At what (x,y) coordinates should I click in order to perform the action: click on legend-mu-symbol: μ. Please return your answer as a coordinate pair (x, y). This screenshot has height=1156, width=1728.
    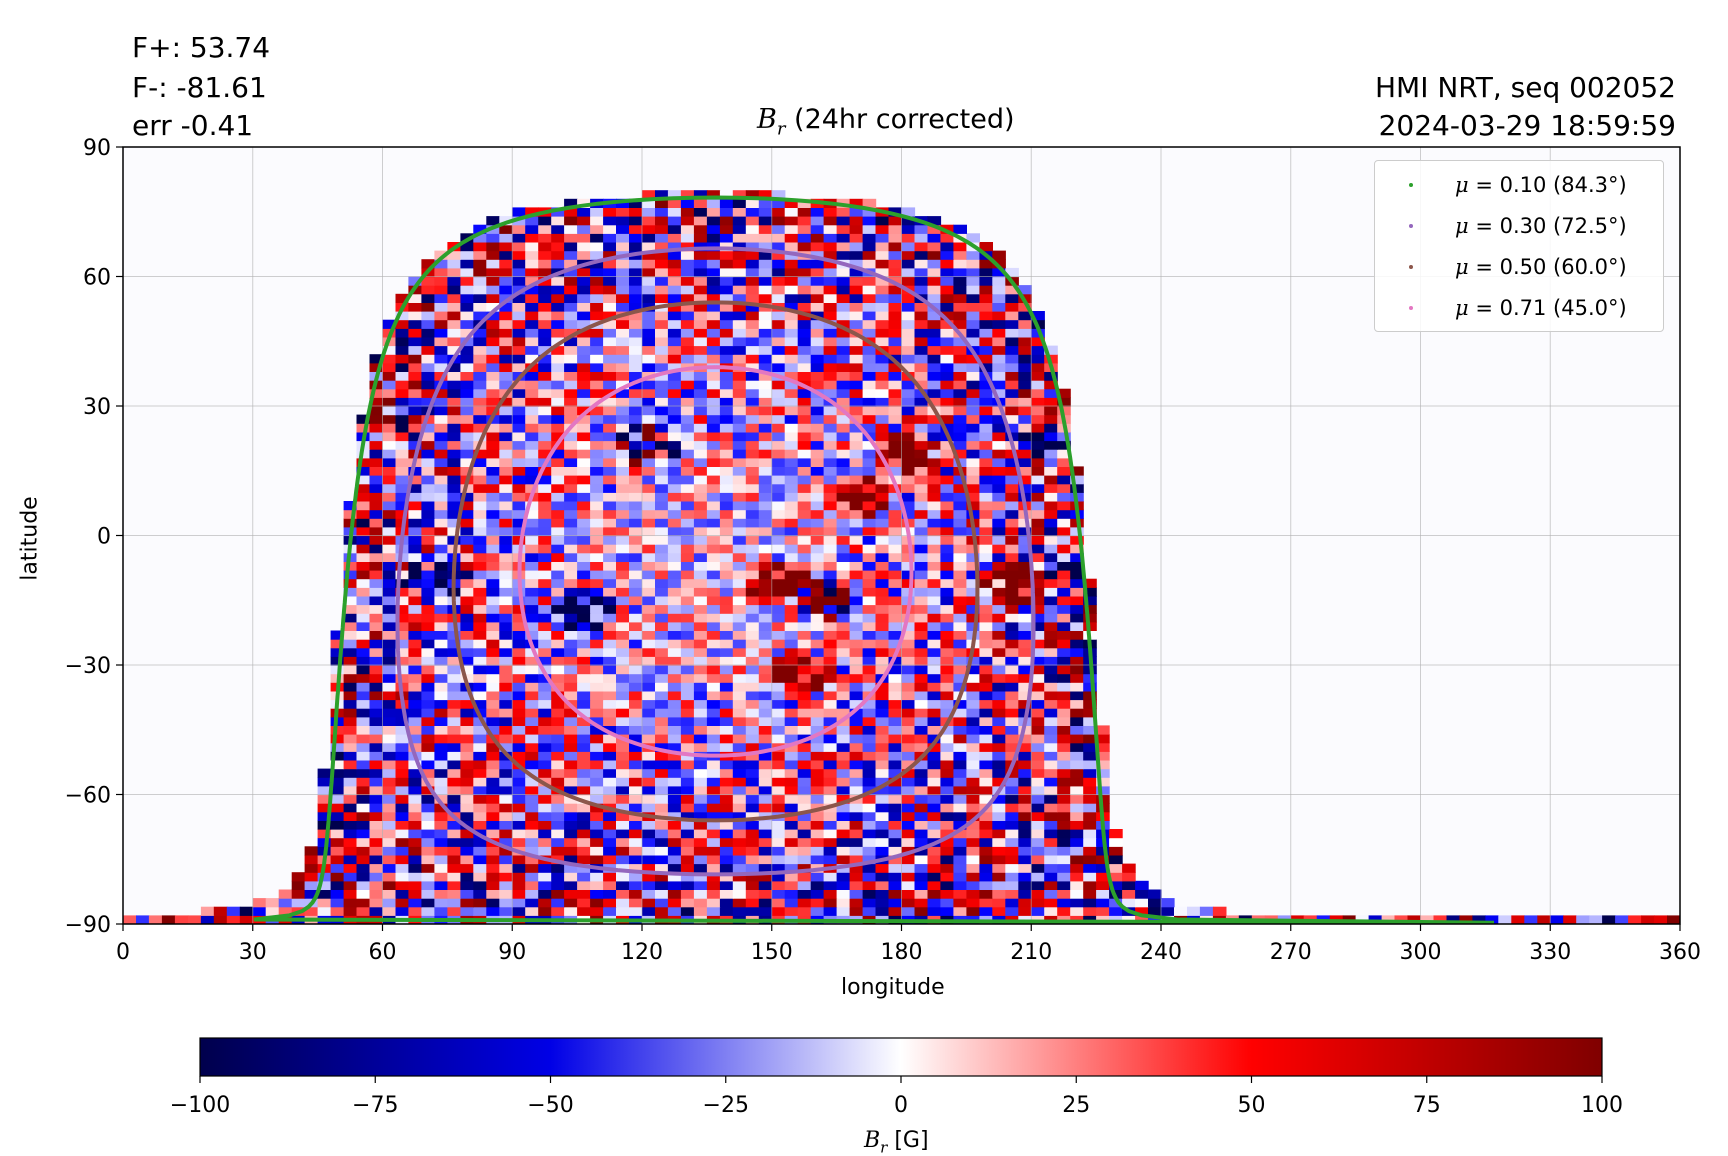
    Looking at the image, I should click on (1462, 308).